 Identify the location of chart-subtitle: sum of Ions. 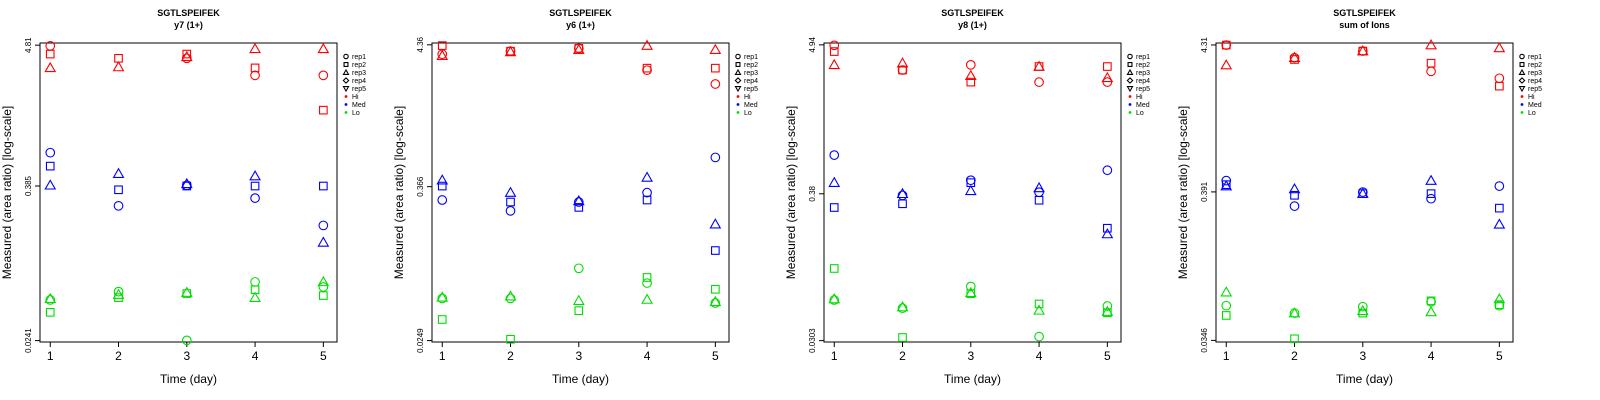
(1364, 25).